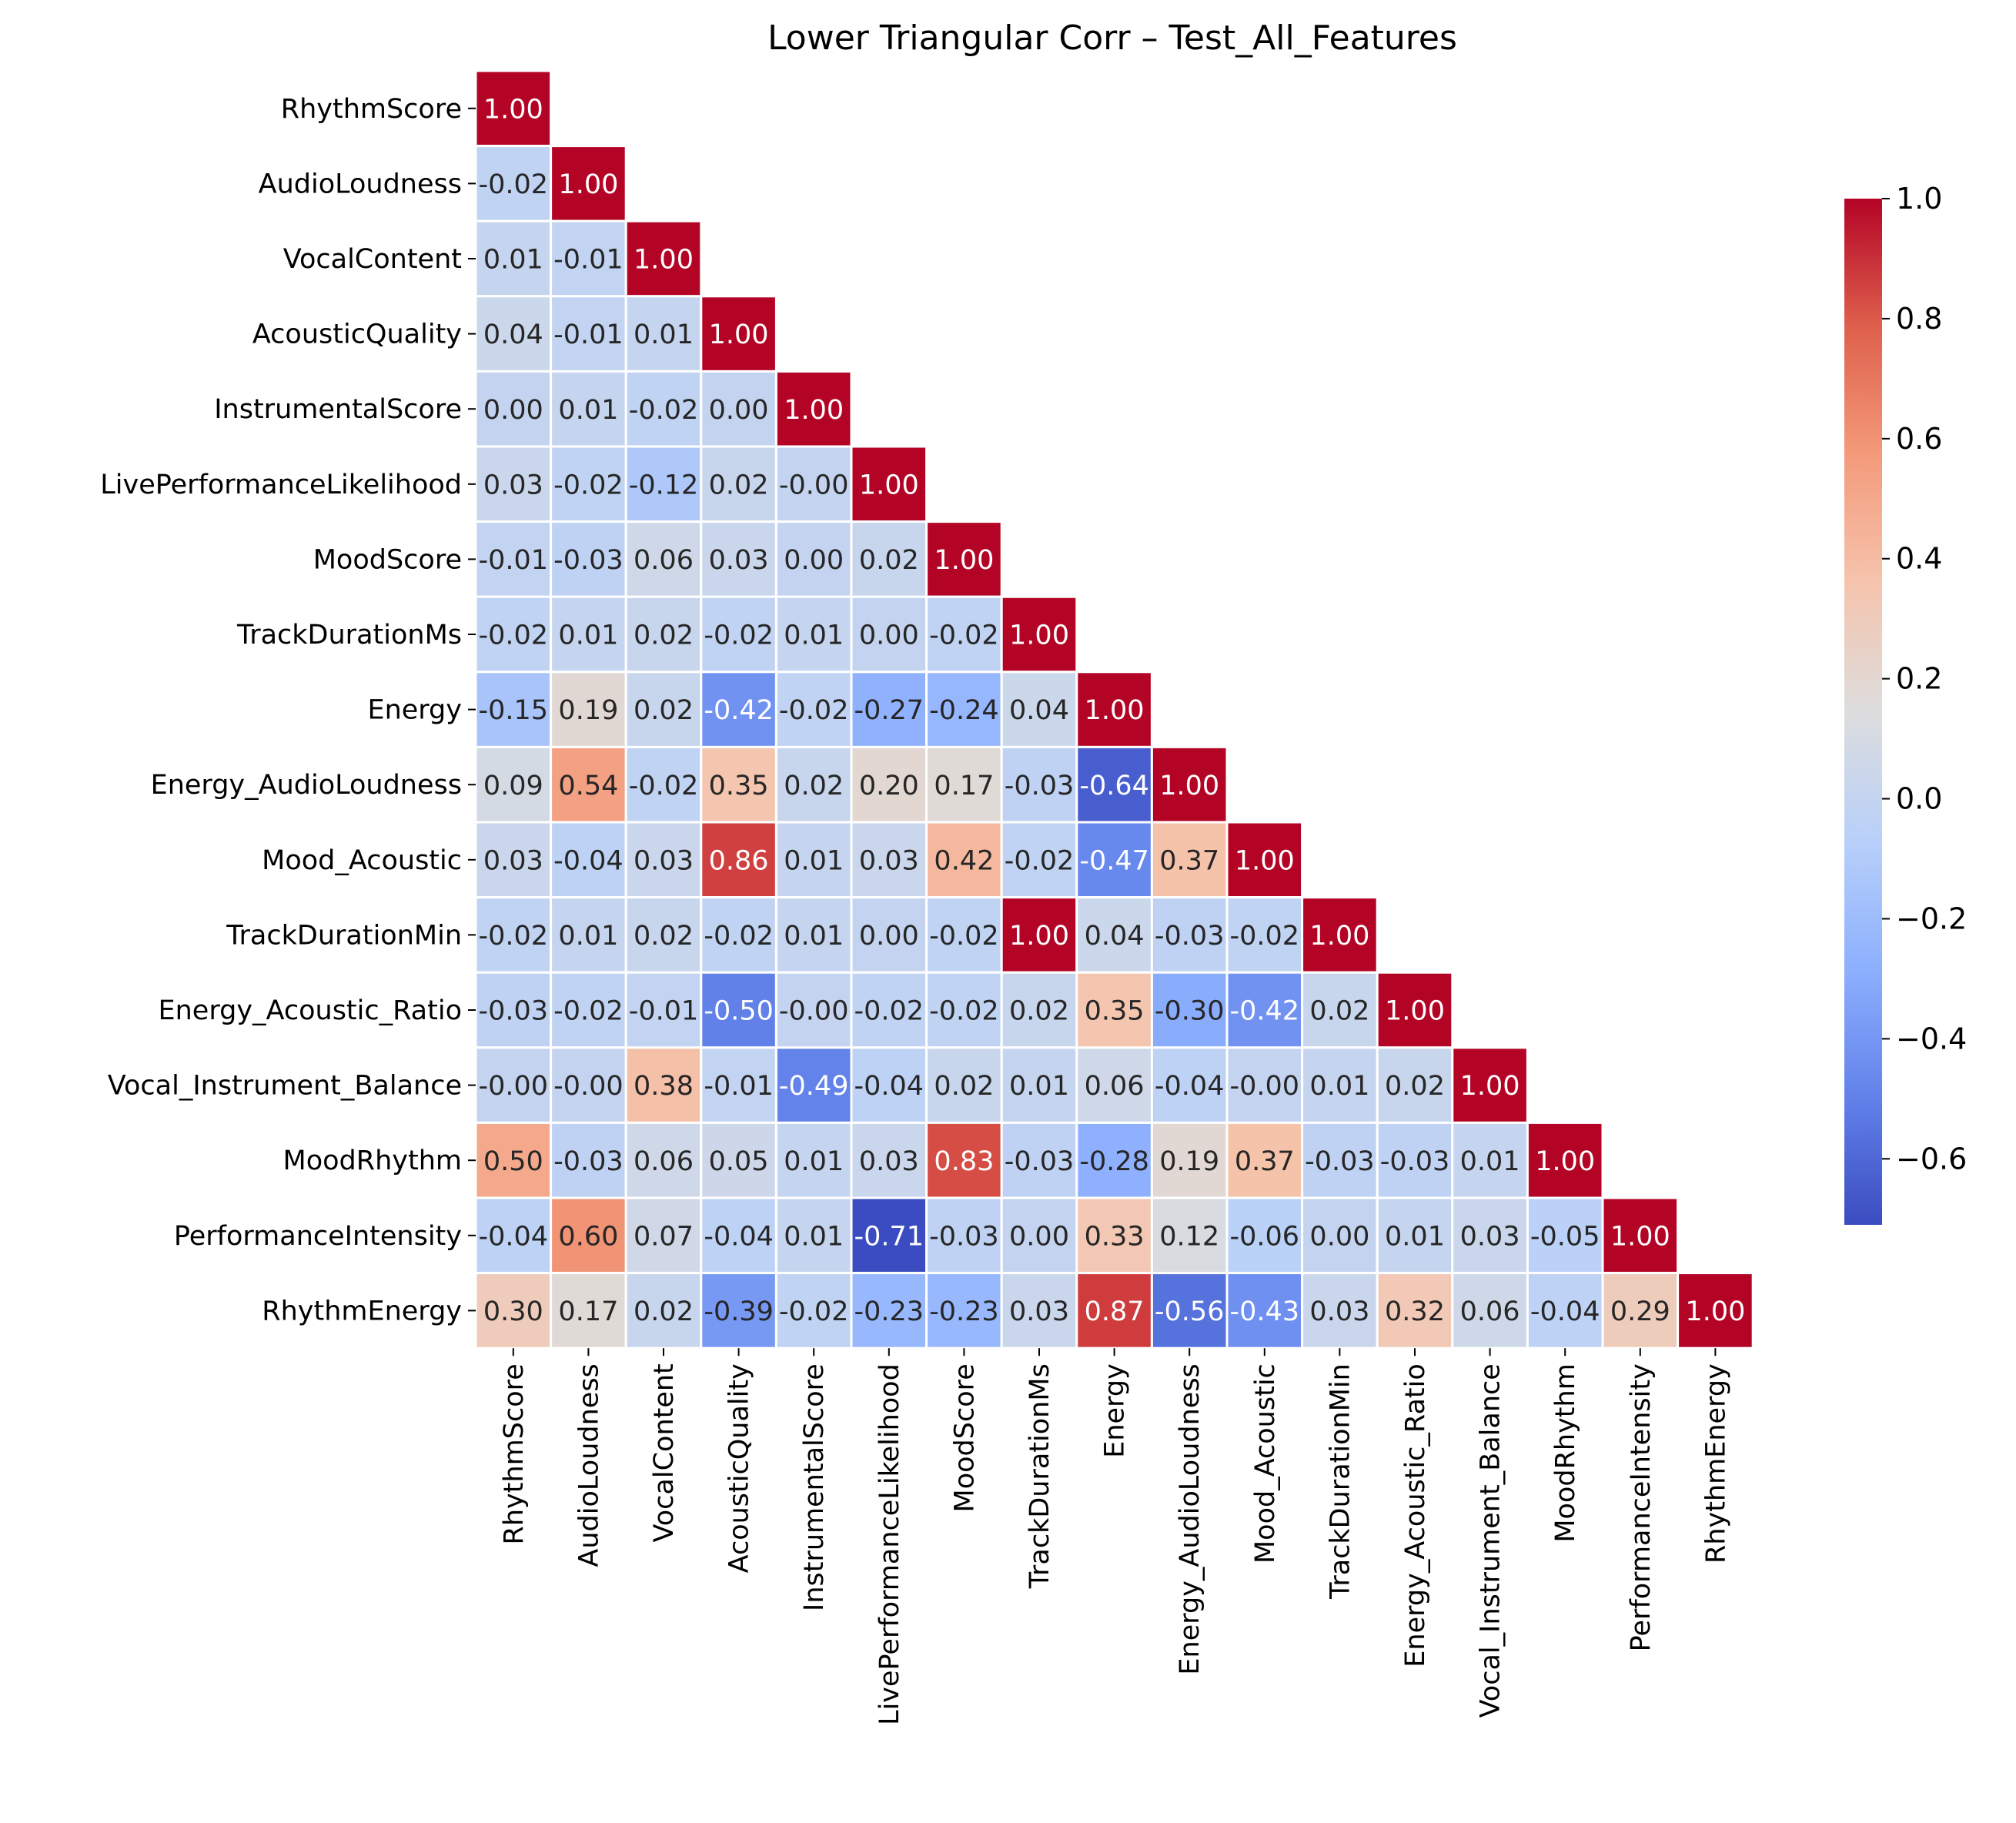 This screenshot has width=2016, height=1823. I want to click on cell-value-label: 0.07, so click(664, 1237).